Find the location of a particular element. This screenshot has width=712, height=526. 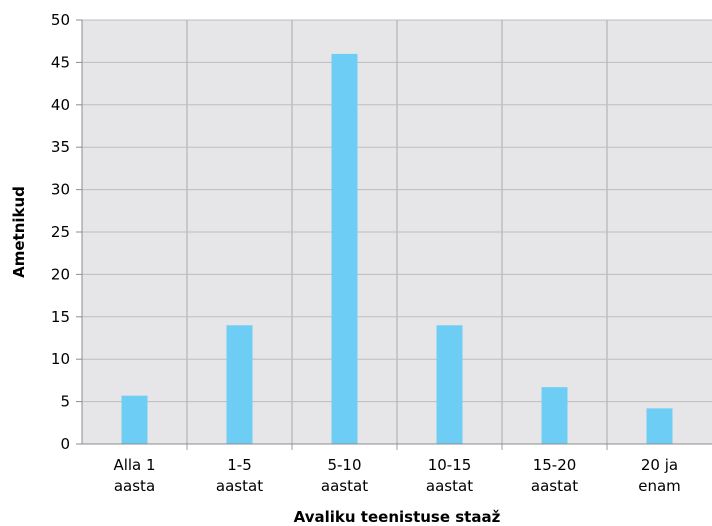

y-tick-label: 15 is located at coordinates (60, 317).